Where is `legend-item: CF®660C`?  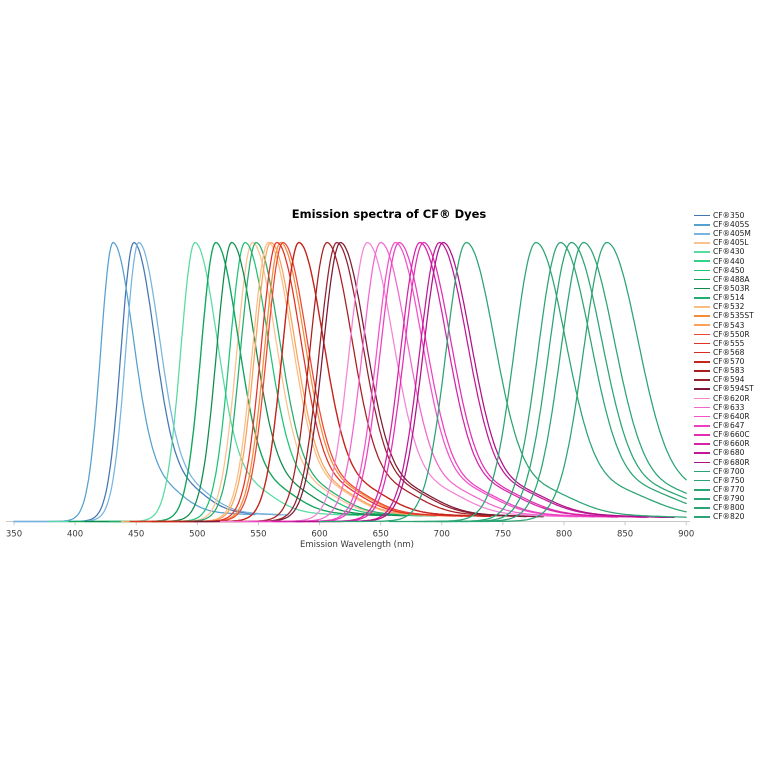
legend-item: CF®660C is located at coordinates (724, 434).